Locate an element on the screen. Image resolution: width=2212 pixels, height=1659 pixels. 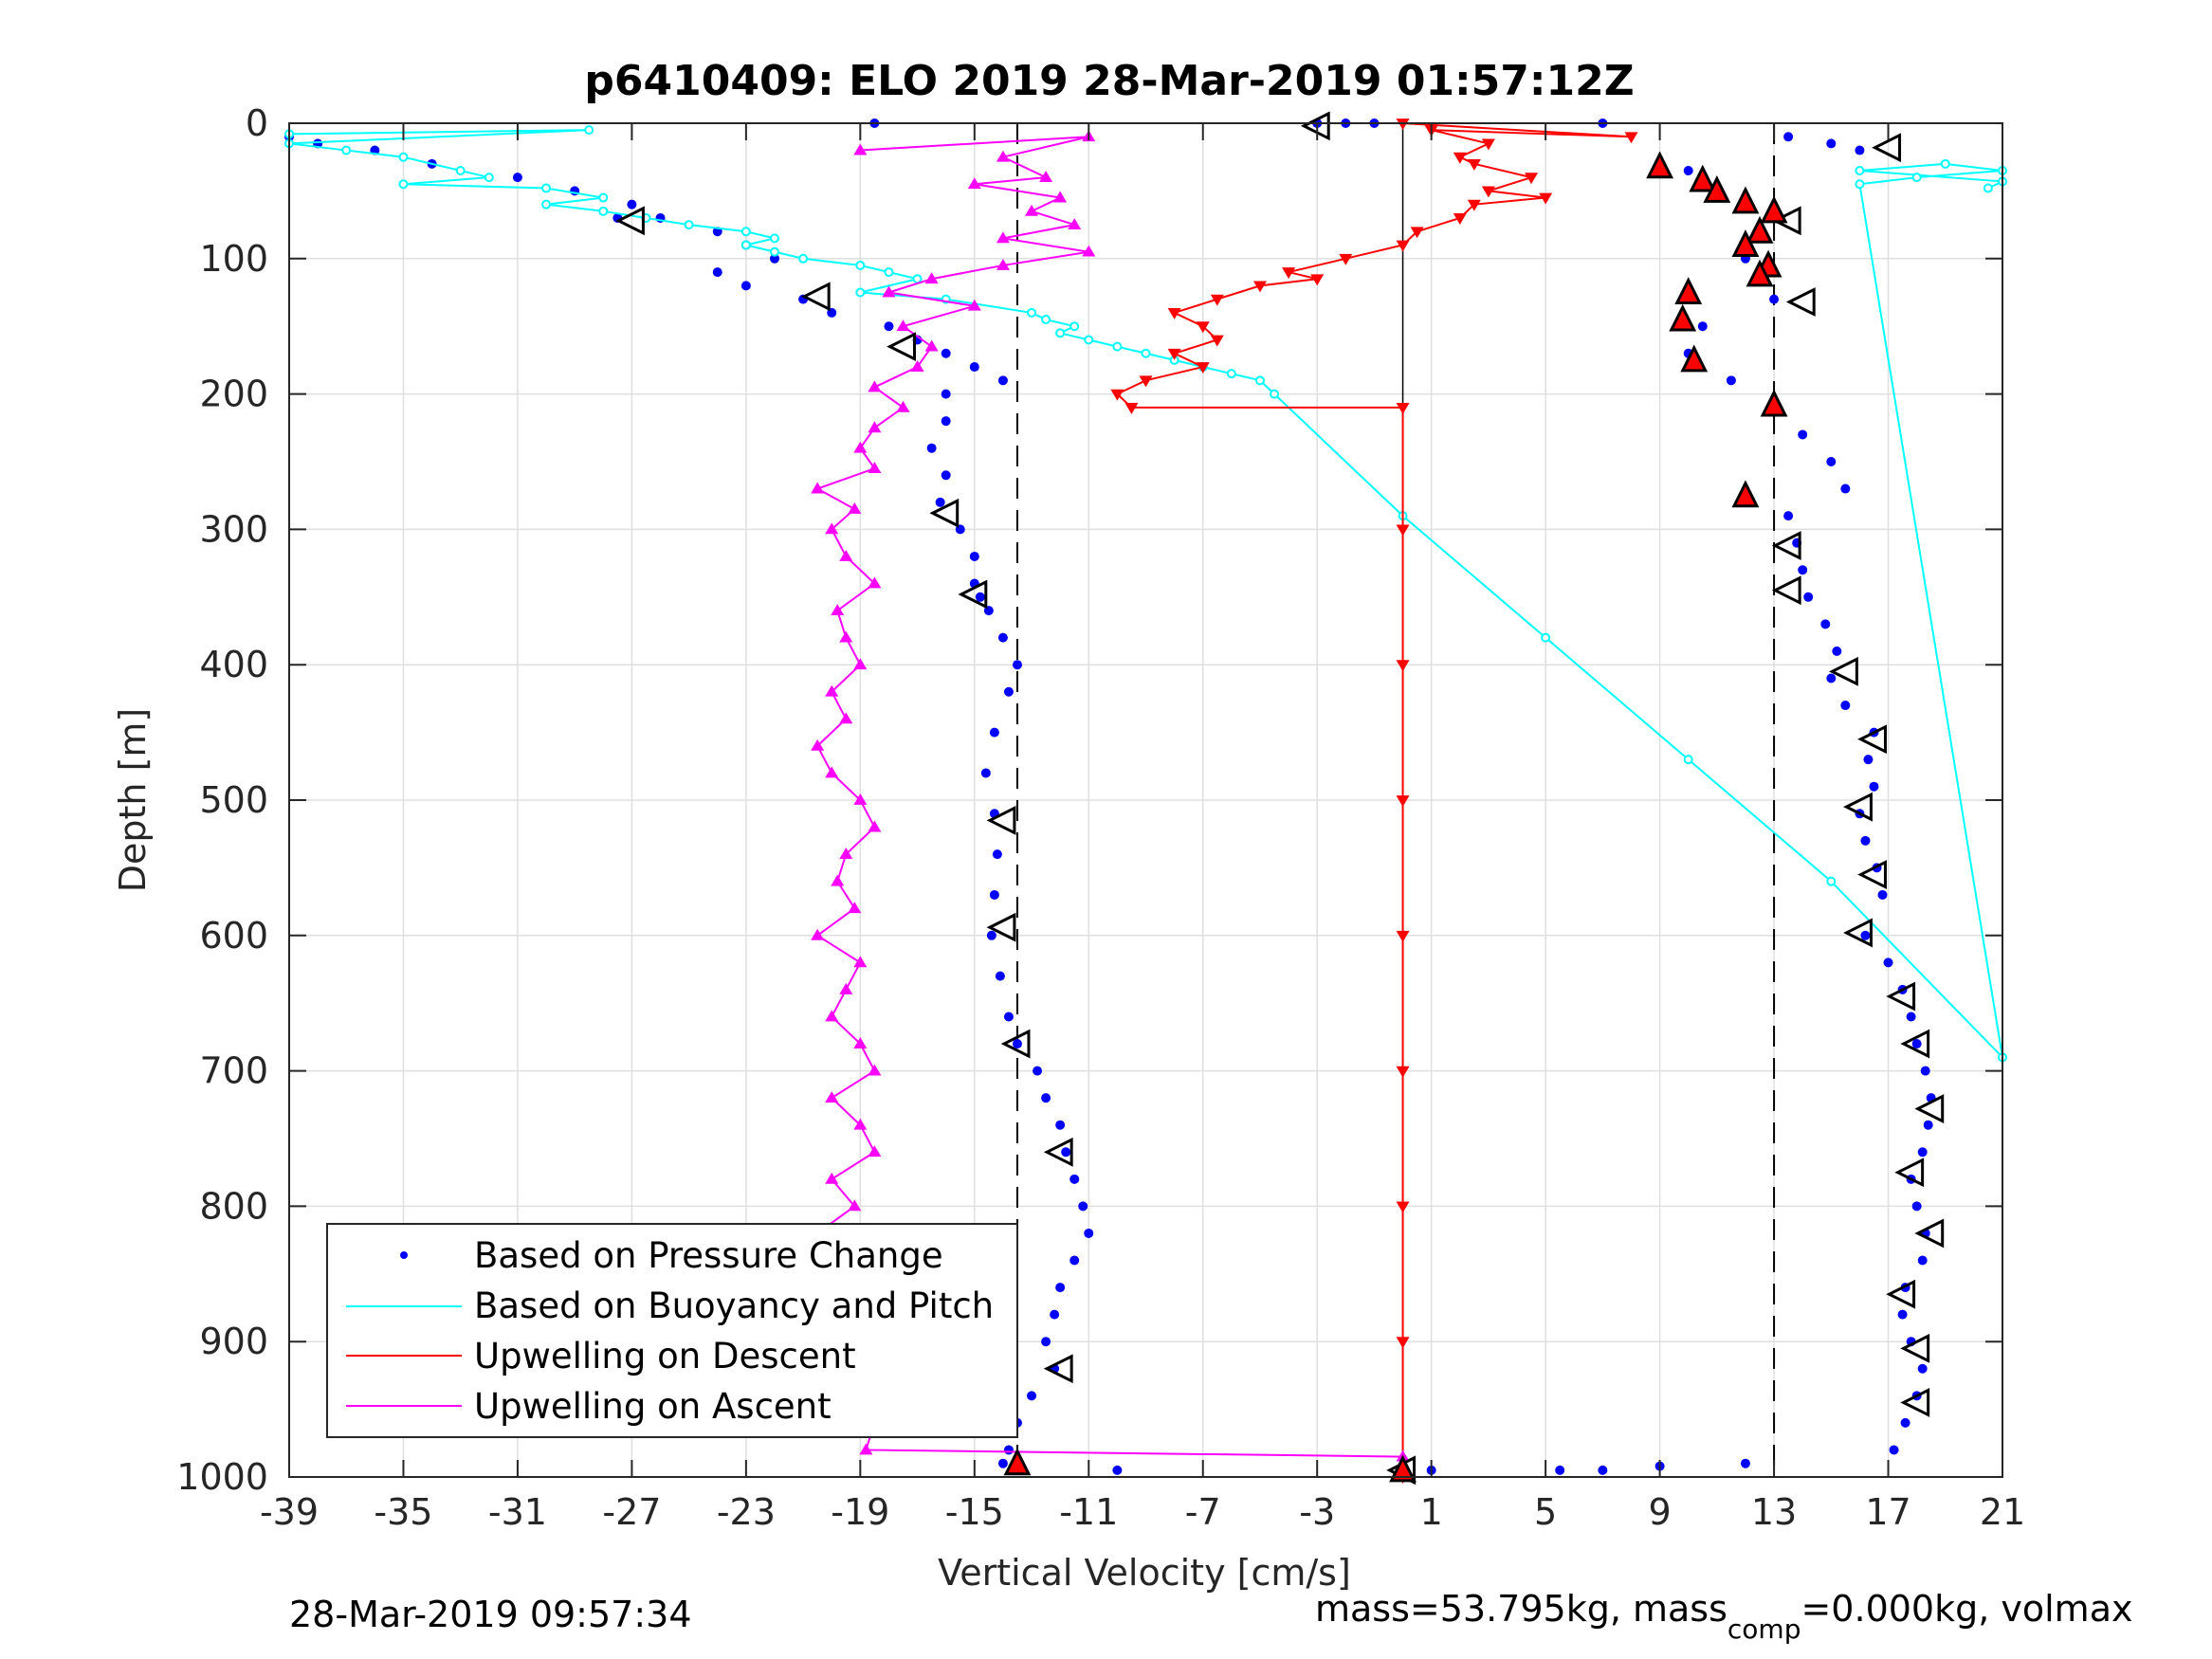
y-tick-label: 500 is located at coordinates (233, 800).